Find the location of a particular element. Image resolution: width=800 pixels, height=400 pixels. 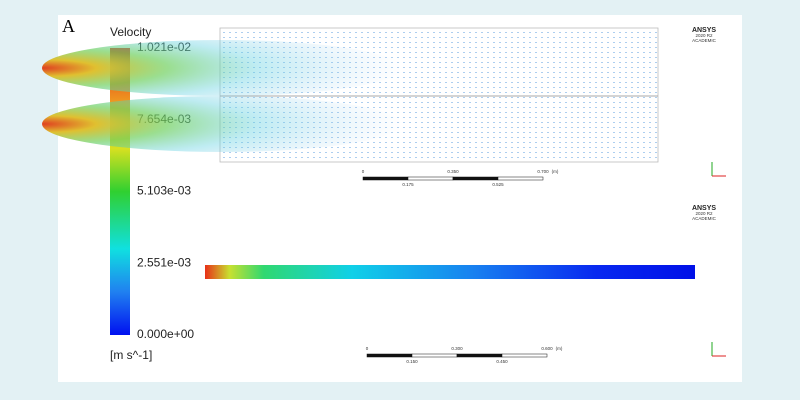

scale-label: 0.175 is located at coordinates (408, 184).